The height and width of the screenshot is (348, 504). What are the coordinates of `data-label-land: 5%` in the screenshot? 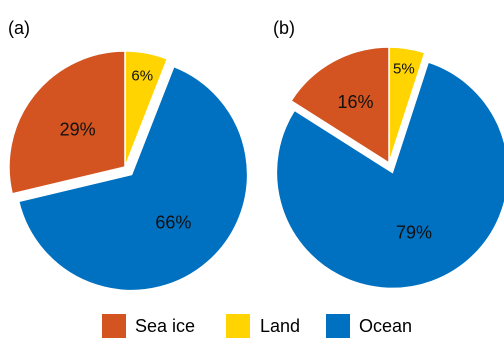 It's located at (404, 69).